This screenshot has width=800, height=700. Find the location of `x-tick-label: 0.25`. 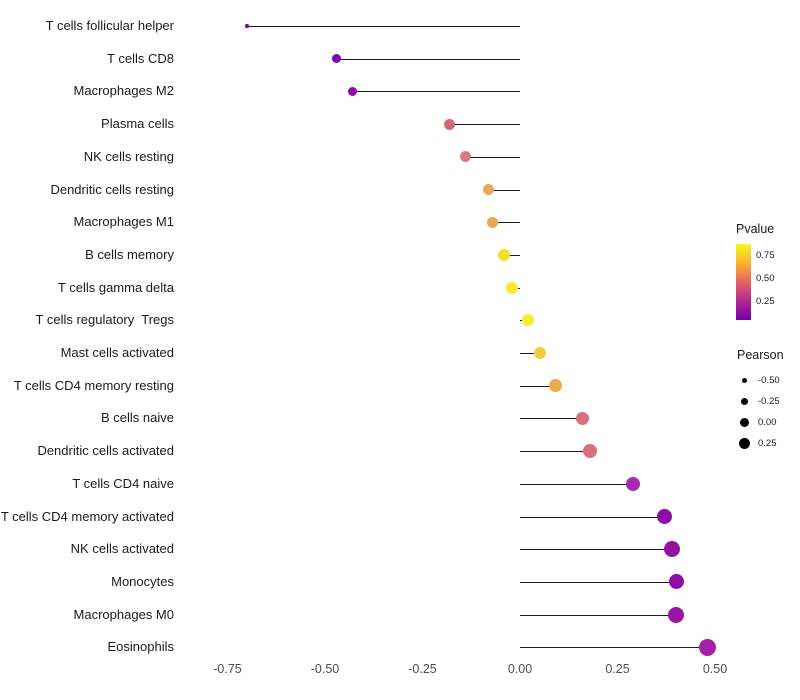

x-tick-label: 0.25 is located at coordinates (617, 669).